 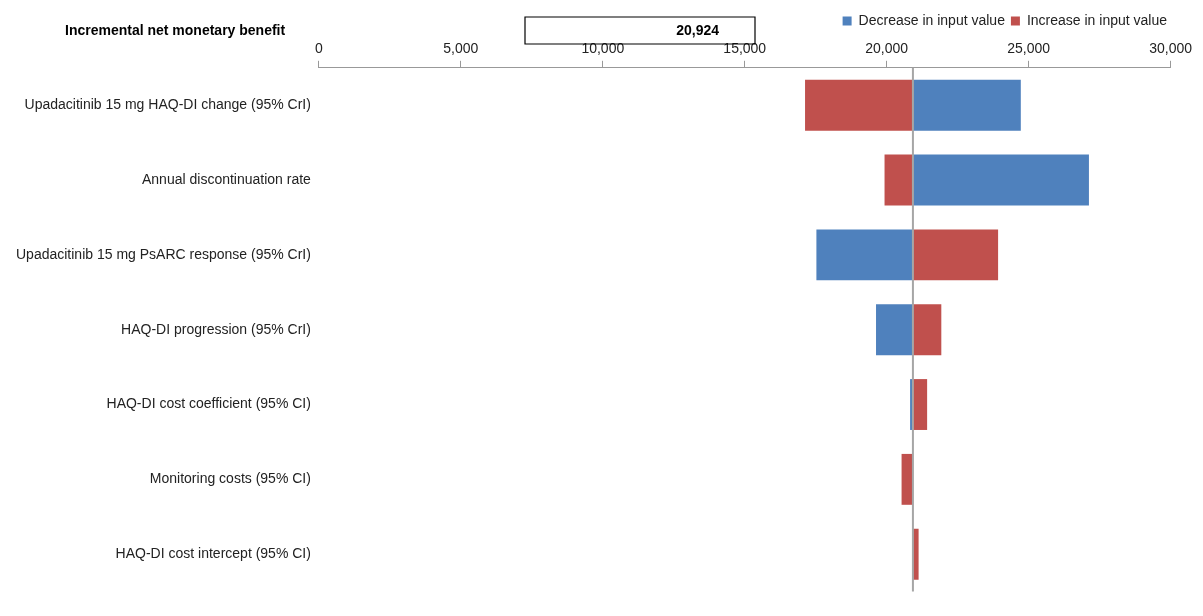 What do you see at coordinates (698, 30) in the screenshot?
I see `text: 20,924` at bounding box center [698, 30].